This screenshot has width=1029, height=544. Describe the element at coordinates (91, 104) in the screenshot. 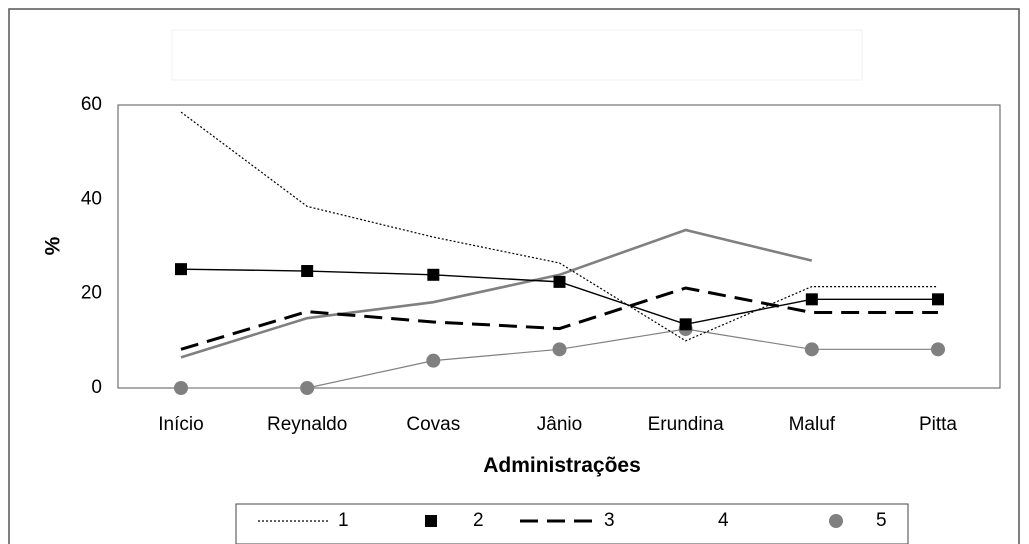

I see `y-tick-label: 60` at that location.